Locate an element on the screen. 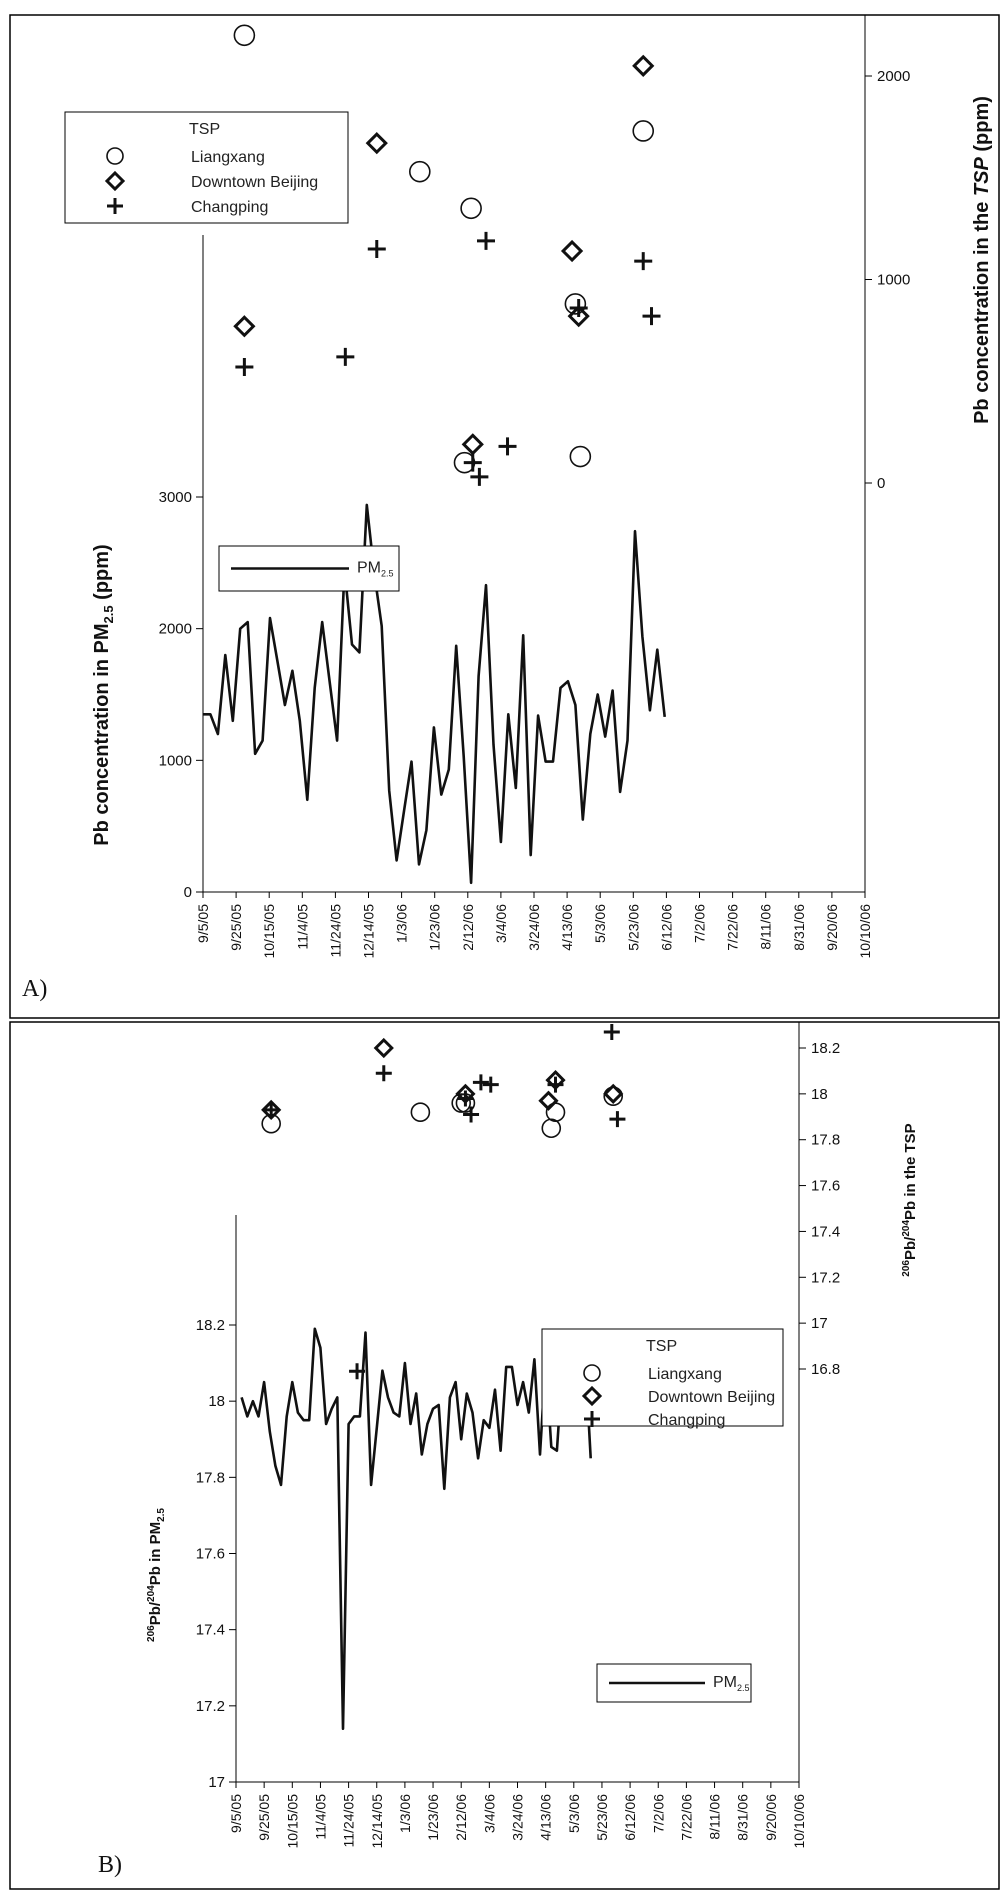 The height and width of the screenshot is (1890, 1000). right-axis-title: Pb concentration in the TSP (ppm) is located at coordinates (982, 260).